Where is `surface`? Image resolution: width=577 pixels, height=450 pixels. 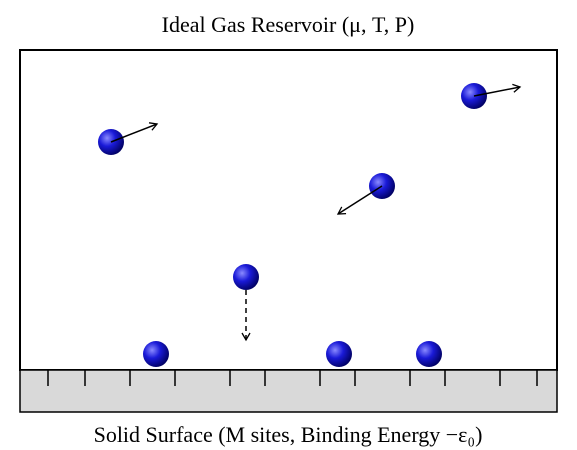
surface is located at coordinates (288, 391).